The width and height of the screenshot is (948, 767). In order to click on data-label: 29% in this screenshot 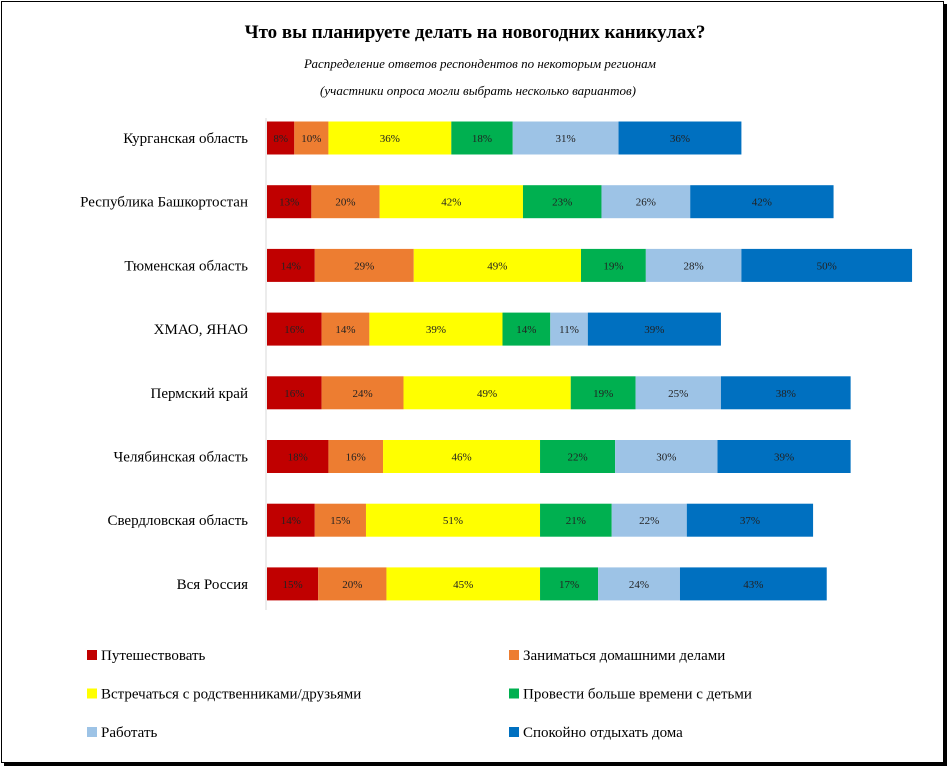, I will do `click(364, 266)`.